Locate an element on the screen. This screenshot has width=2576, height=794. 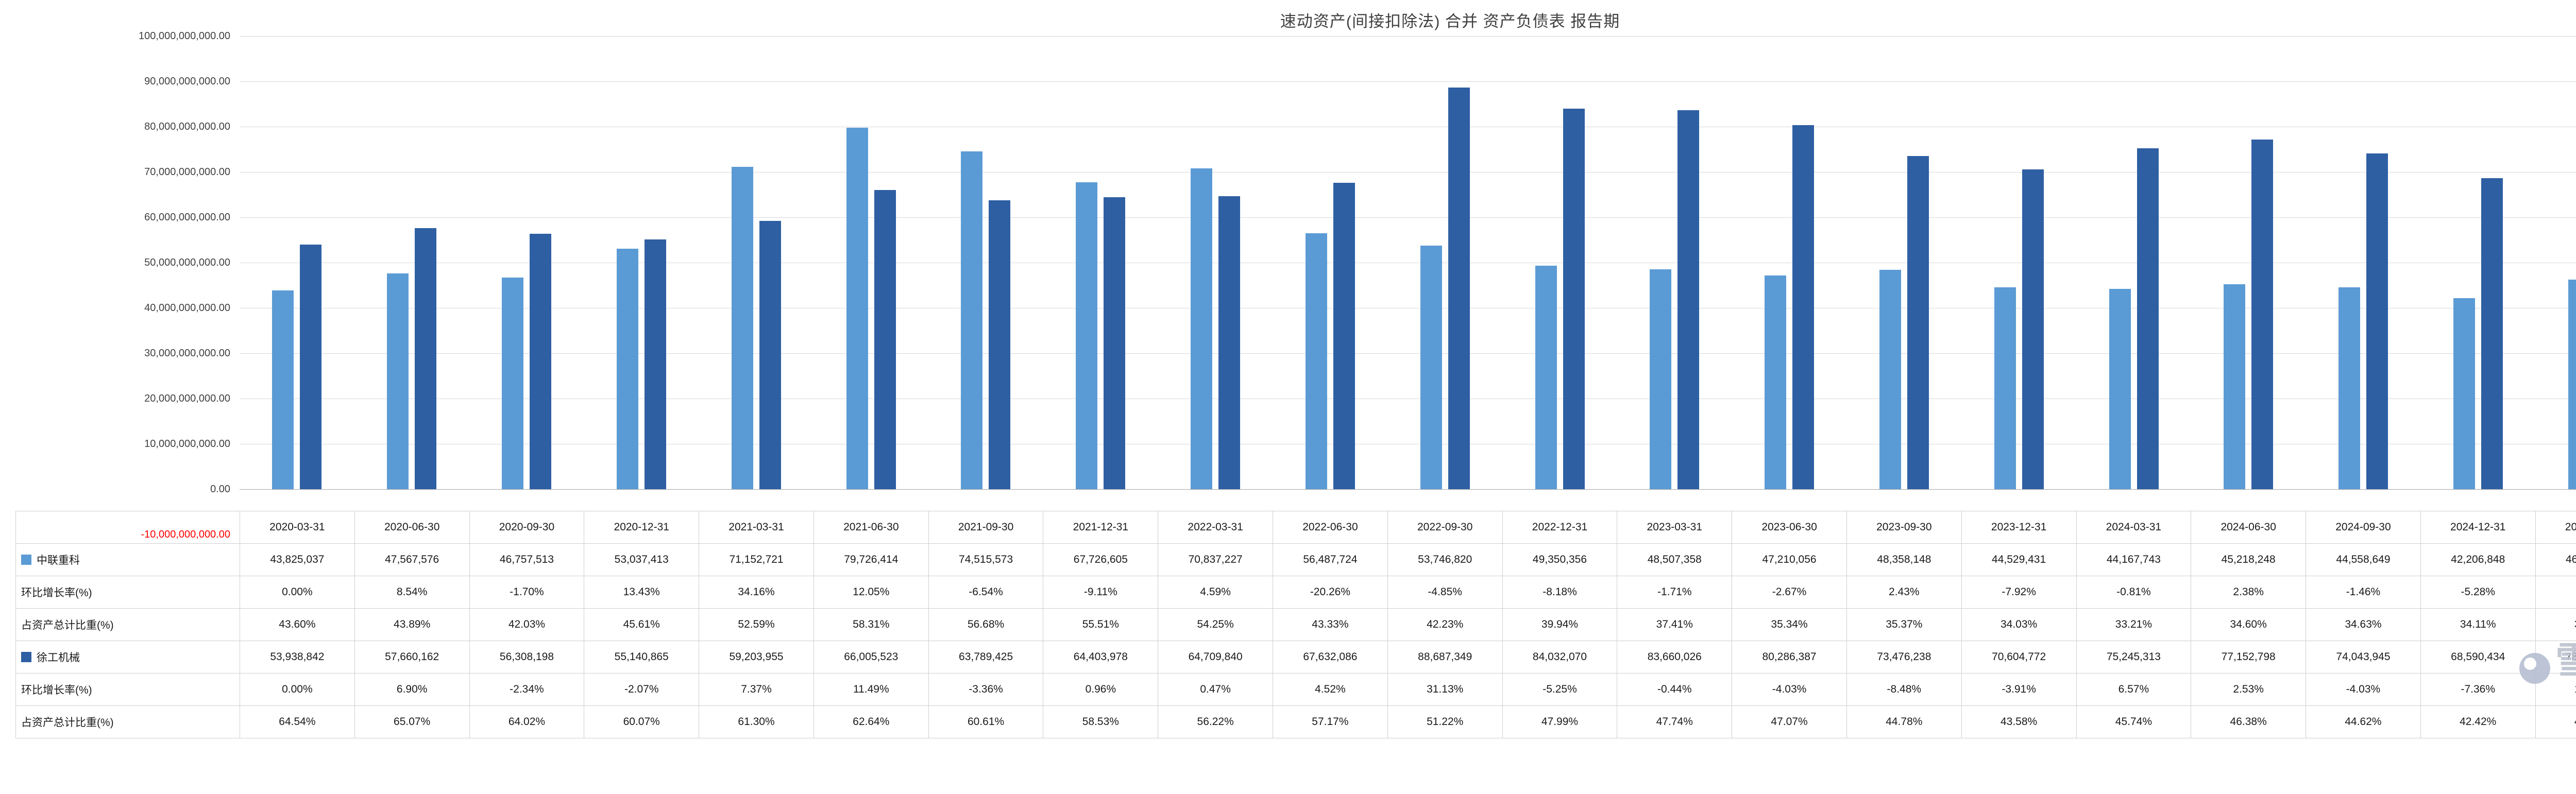
value-cell: 79,726,414 is located at coordinates (871, 559).